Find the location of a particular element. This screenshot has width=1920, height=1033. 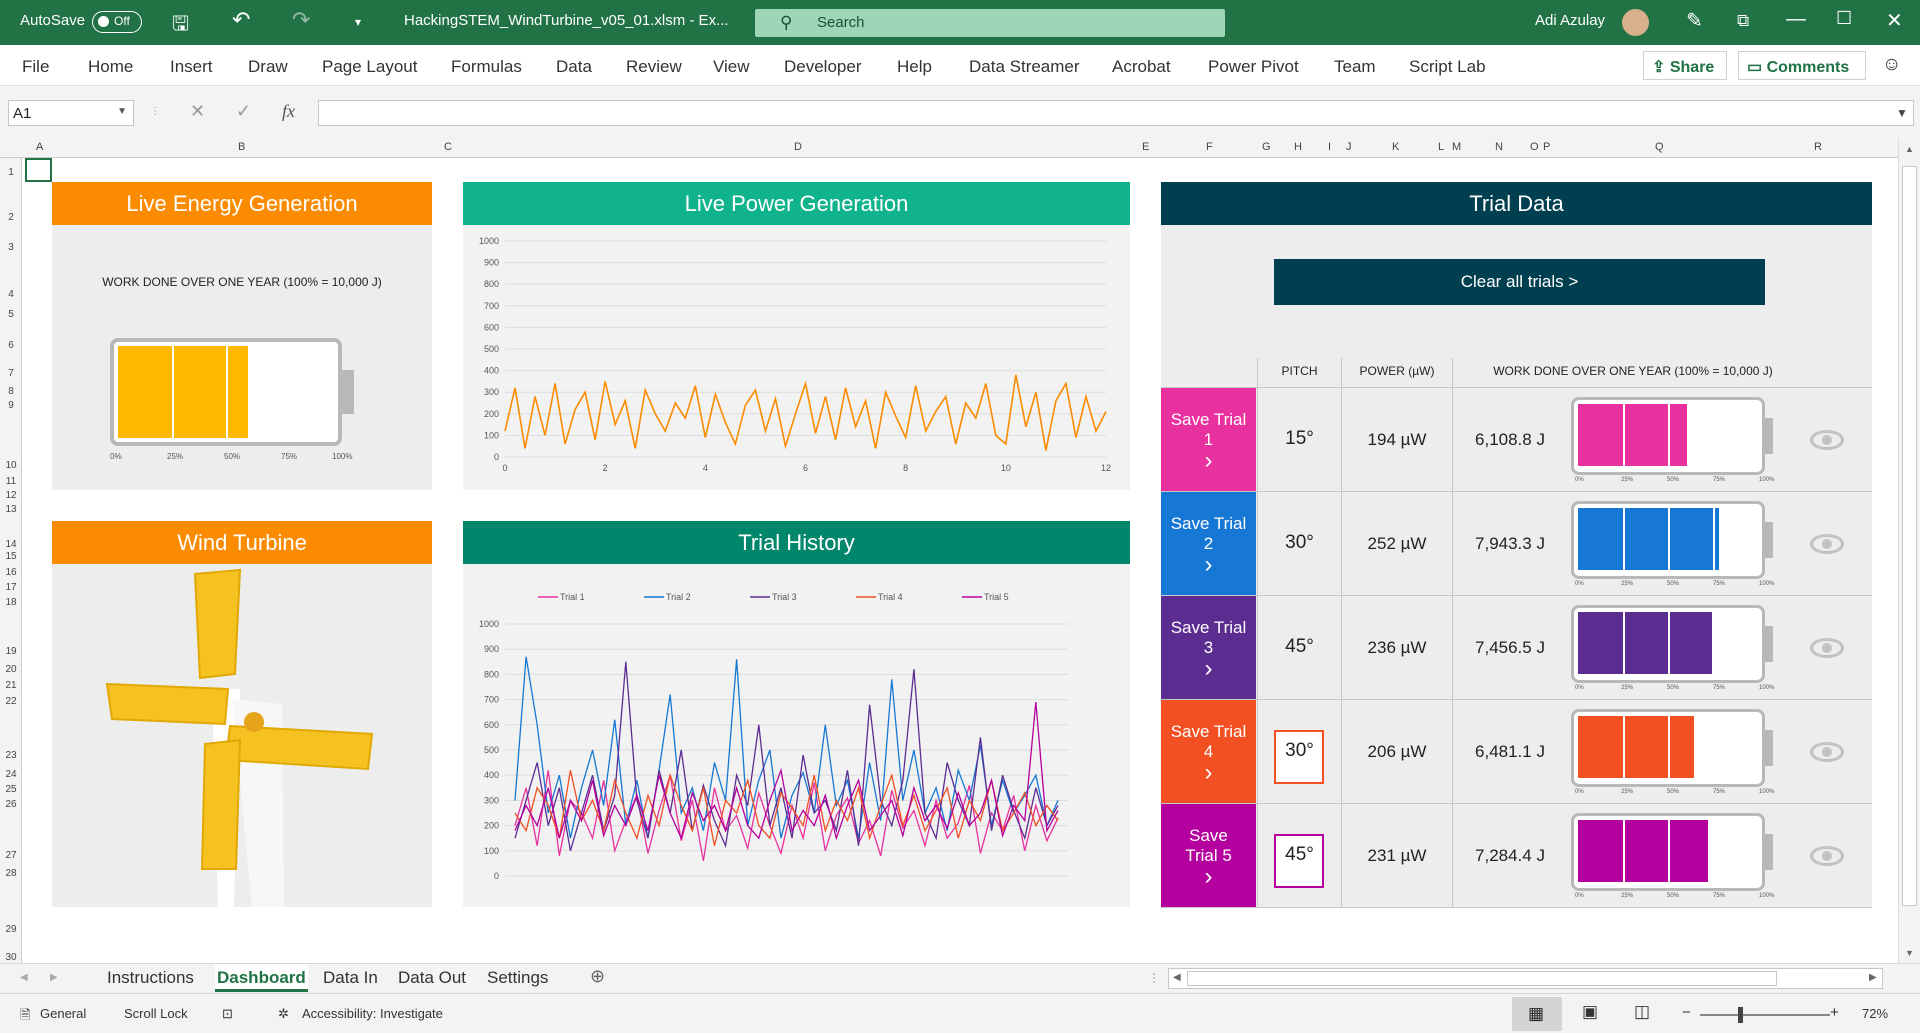

scroll-up-icon: ▲ is located at coordinates (1909, 149).